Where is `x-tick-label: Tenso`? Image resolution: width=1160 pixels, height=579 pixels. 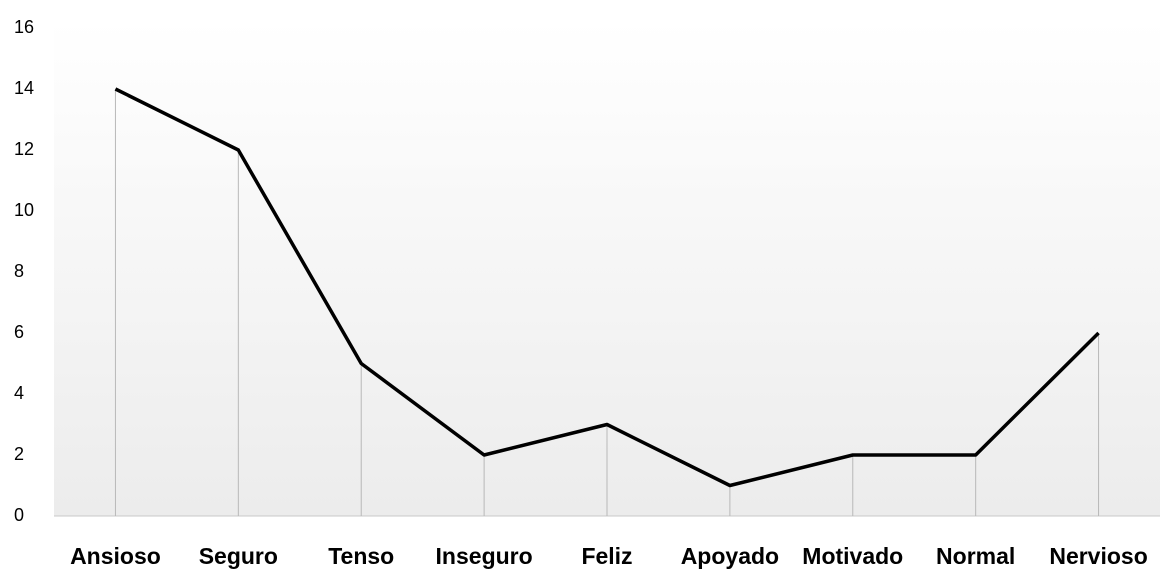
x-tick-label: Tenso is located at coordinates (361, 556).